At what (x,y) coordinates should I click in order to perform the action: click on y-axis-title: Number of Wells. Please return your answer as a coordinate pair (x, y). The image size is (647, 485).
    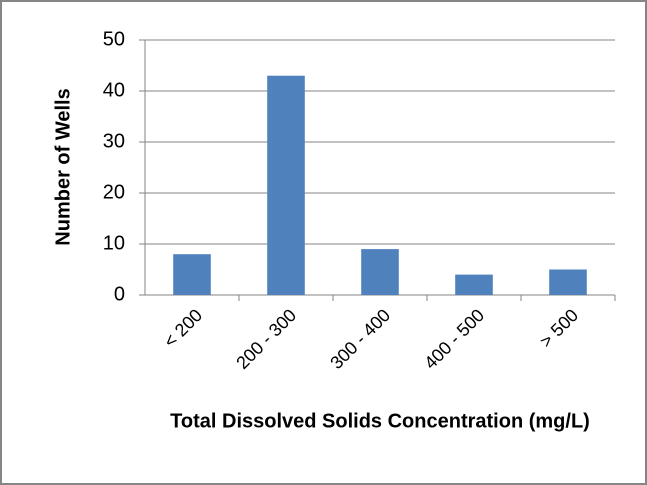
    Looking at the image, I should click on (63, 166).